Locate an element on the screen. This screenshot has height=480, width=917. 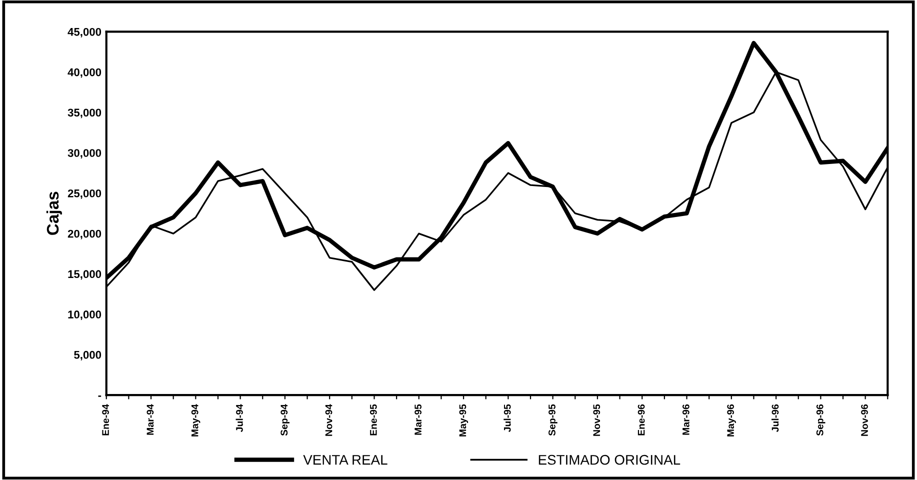
x-tick-label: Mar-94 is located at coordinates (150, 419).